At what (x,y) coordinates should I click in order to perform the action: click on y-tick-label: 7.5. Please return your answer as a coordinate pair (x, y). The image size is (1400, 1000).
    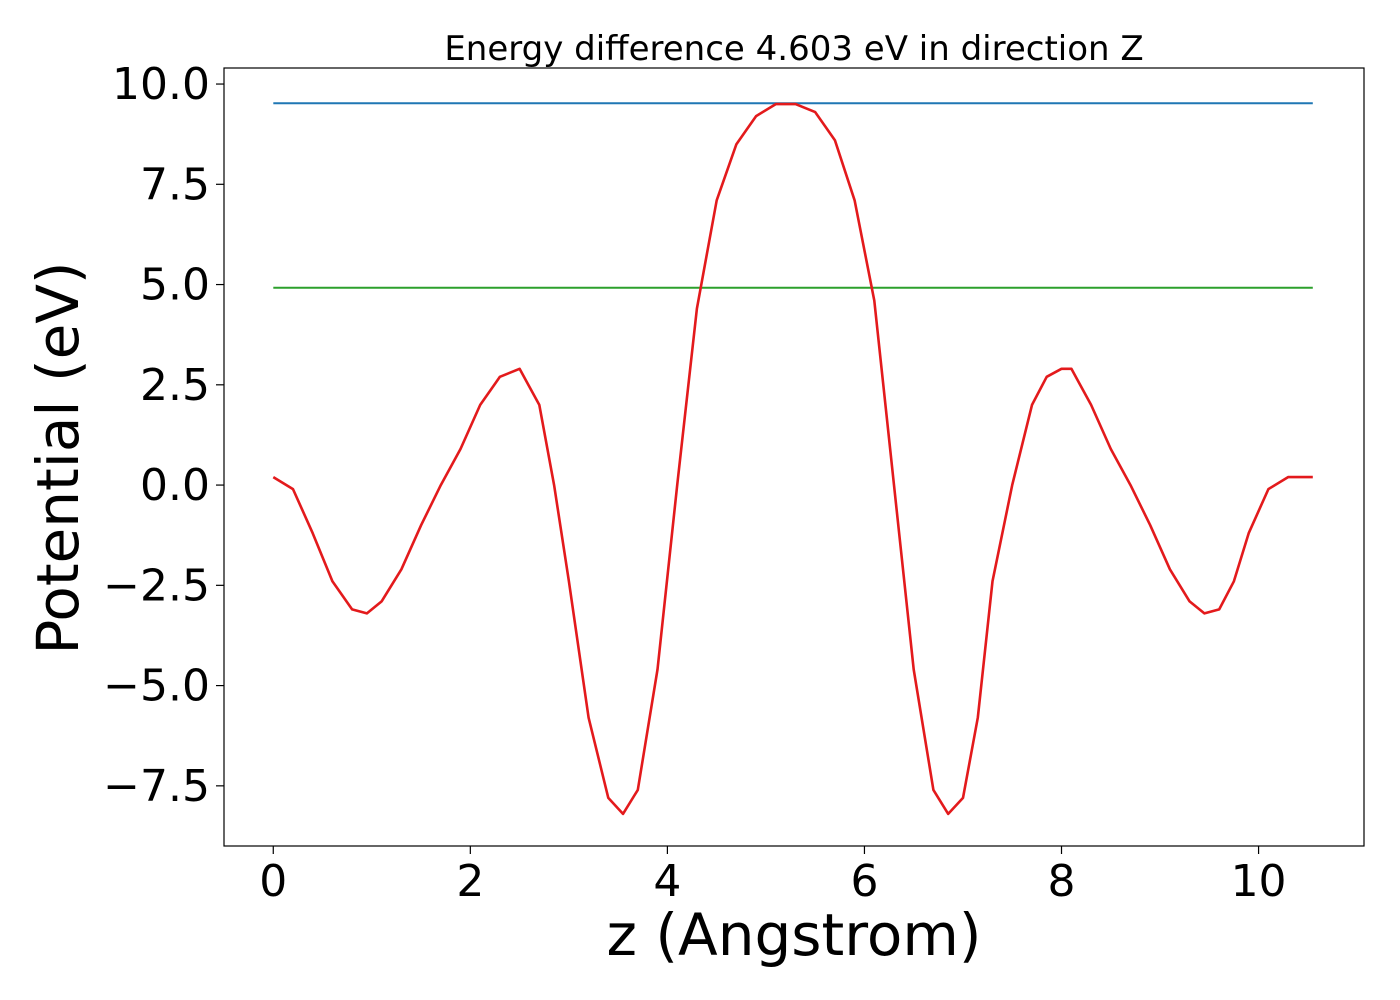
    Looking at the image, I should click on (175, 184).